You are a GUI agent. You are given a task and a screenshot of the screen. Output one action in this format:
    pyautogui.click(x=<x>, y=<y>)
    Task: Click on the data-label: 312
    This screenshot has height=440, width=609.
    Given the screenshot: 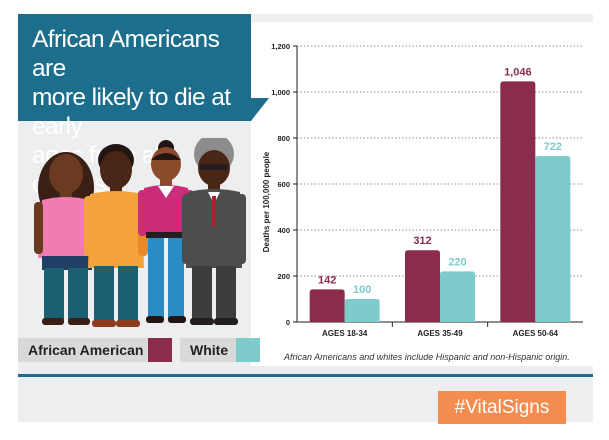 What is the action you would take?
    pyautogui.click(x=422, y=241)
    